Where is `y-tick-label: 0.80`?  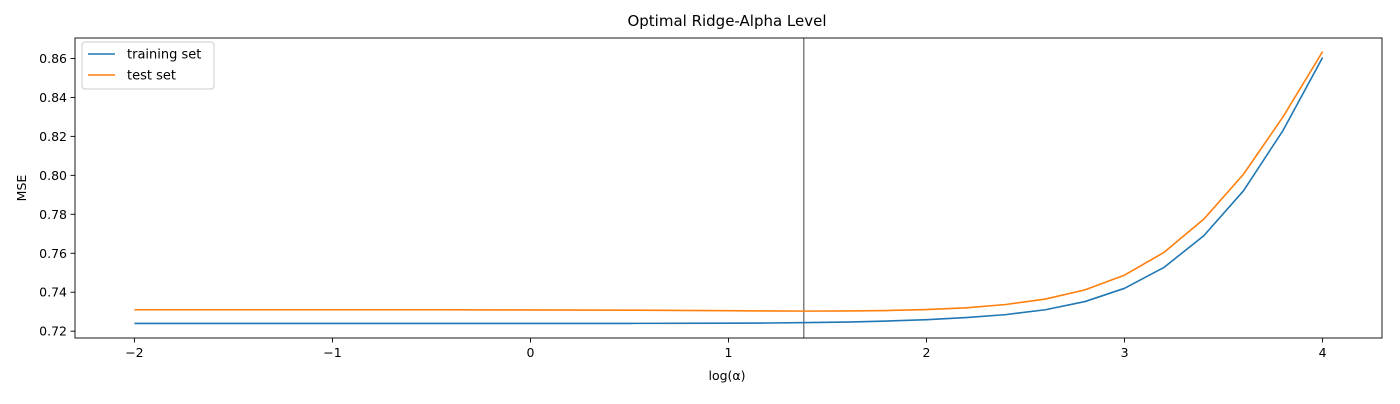 y-tick-label: 0.80 is located at coordinates (53, 175).